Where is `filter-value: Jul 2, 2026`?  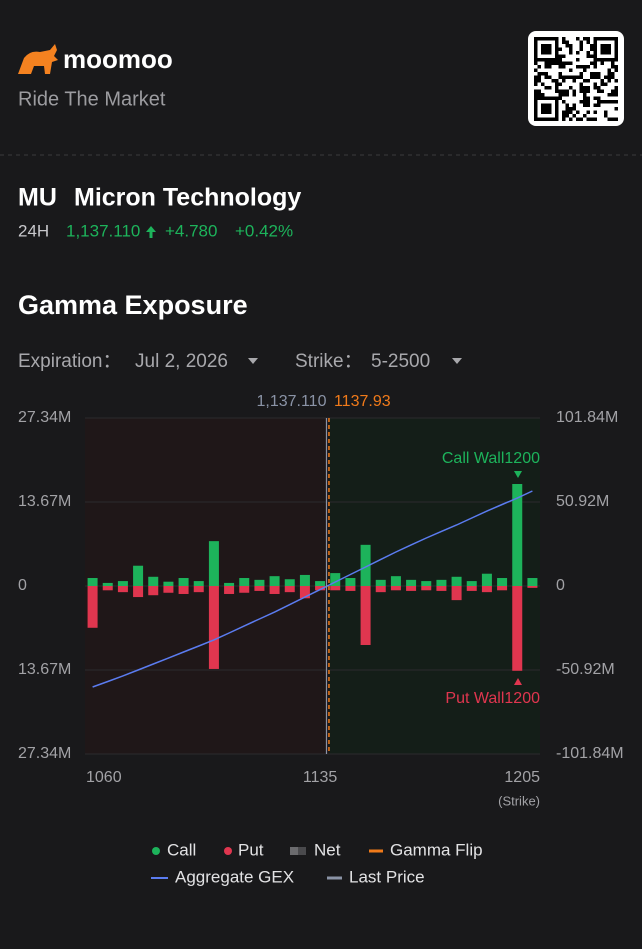
filter-value: Jul 2, 2026 is located at coordinates (181, 361).